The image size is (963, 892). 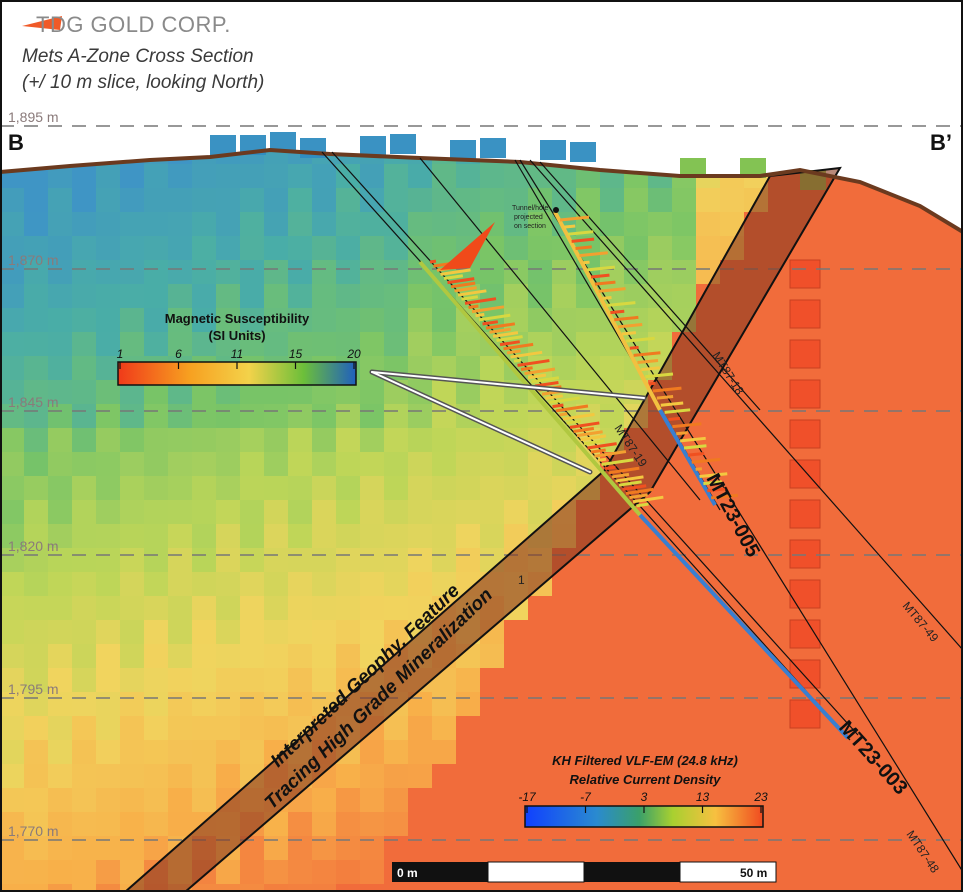 I want to click on mag-susceptibility-bars, so click(x=584, y=361).